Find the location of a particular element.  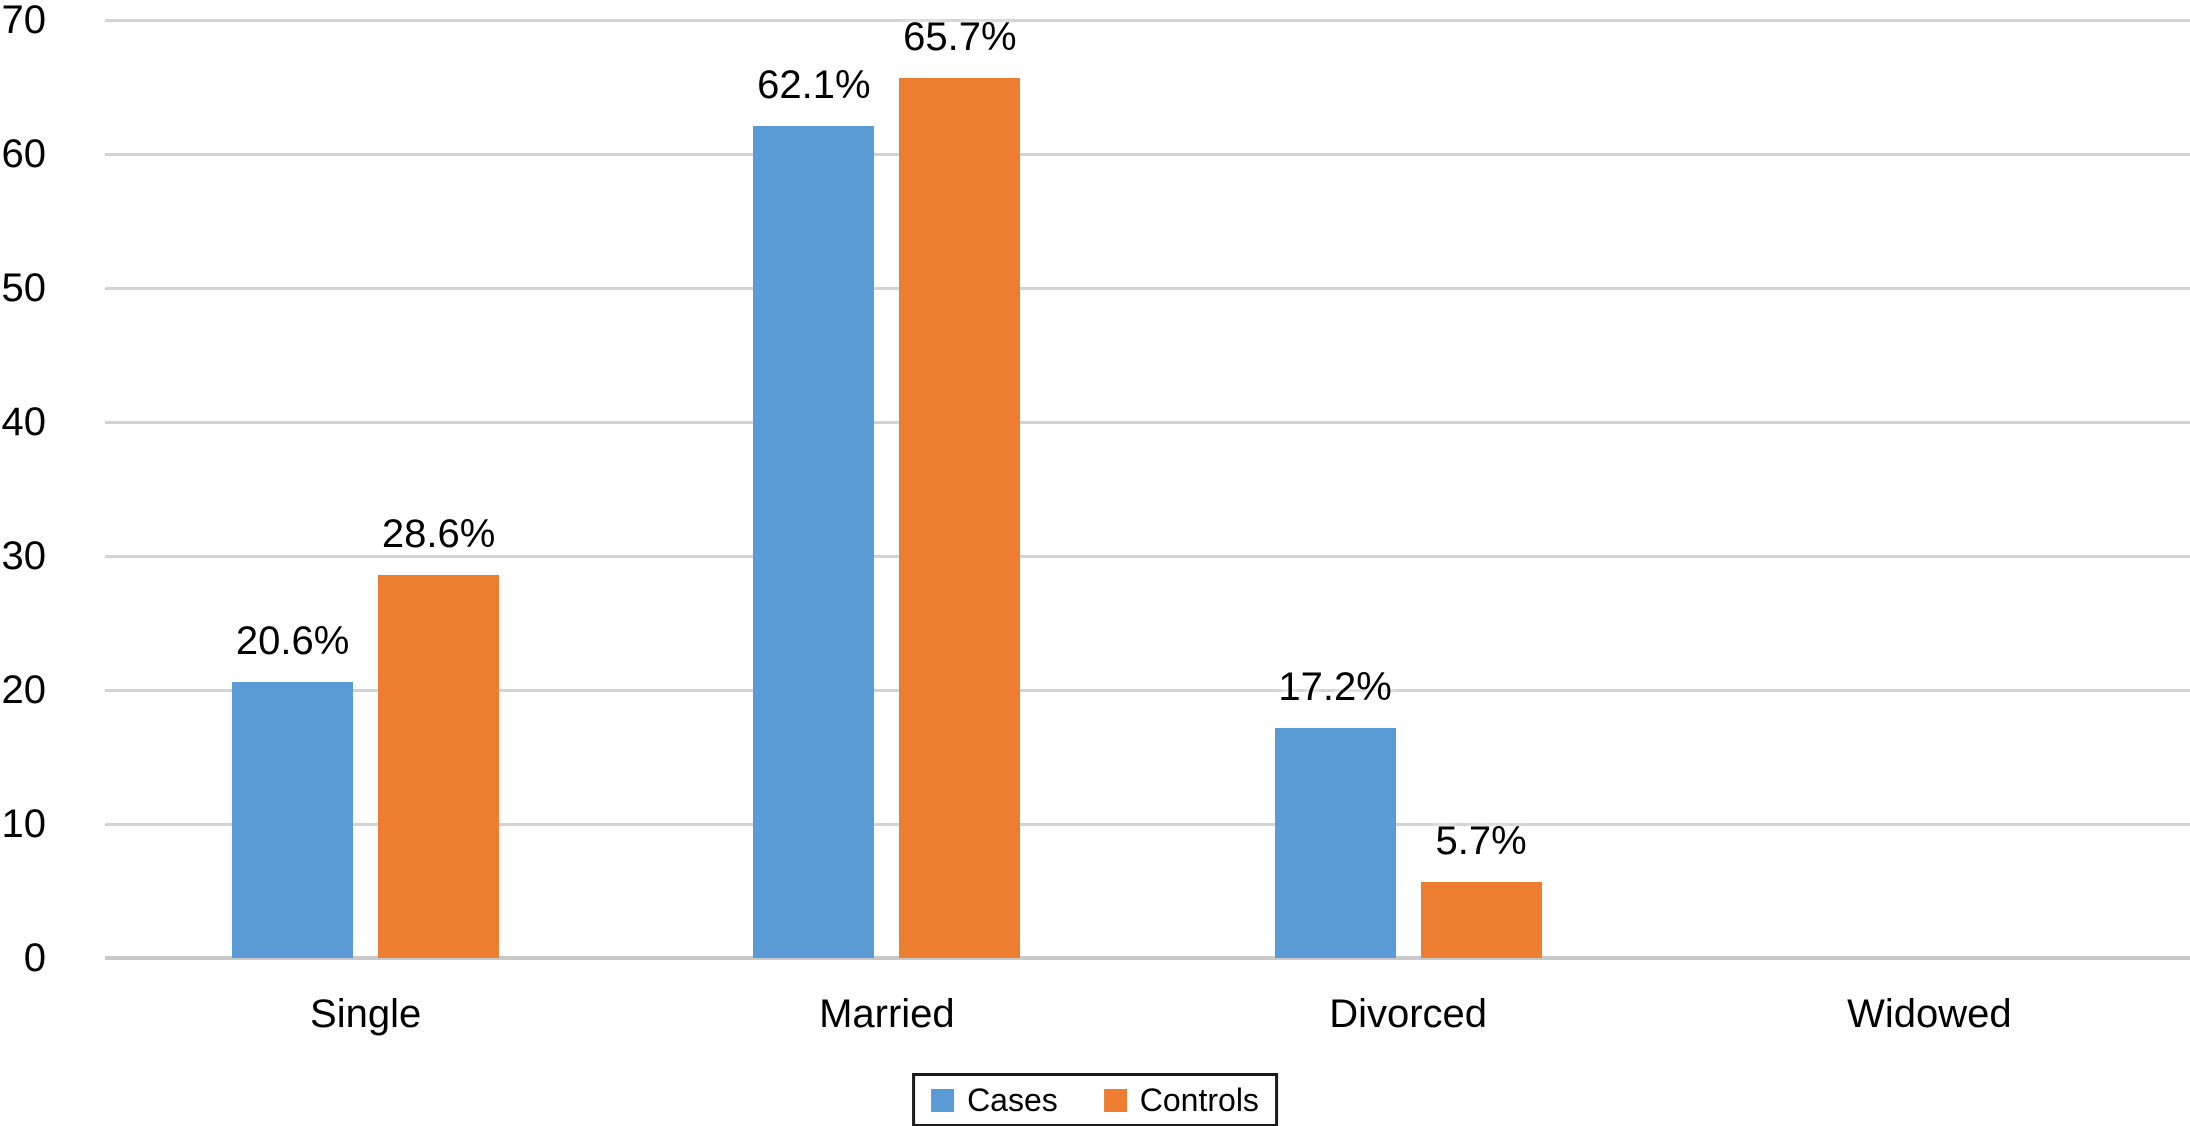

bar-value-label-cases-divorced: 17.2% is located at coordinates (1335, 686).